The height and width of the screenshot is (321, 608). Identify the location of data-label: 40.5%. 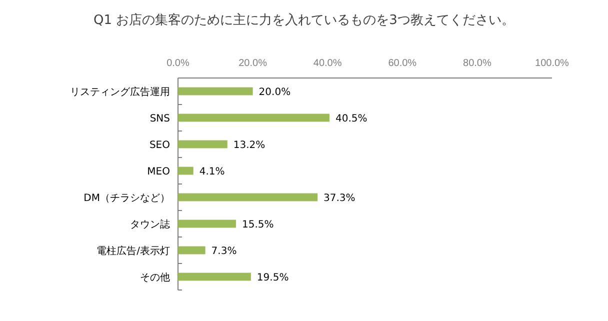
(351, 118).